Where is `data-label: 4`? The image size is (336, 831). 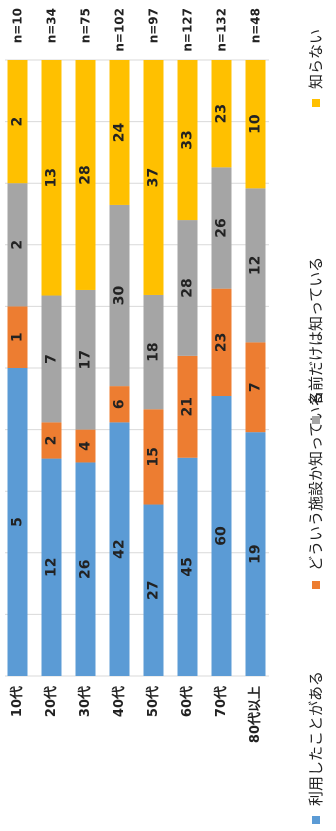 data-label: 4 is located at coordinates (86, 446).